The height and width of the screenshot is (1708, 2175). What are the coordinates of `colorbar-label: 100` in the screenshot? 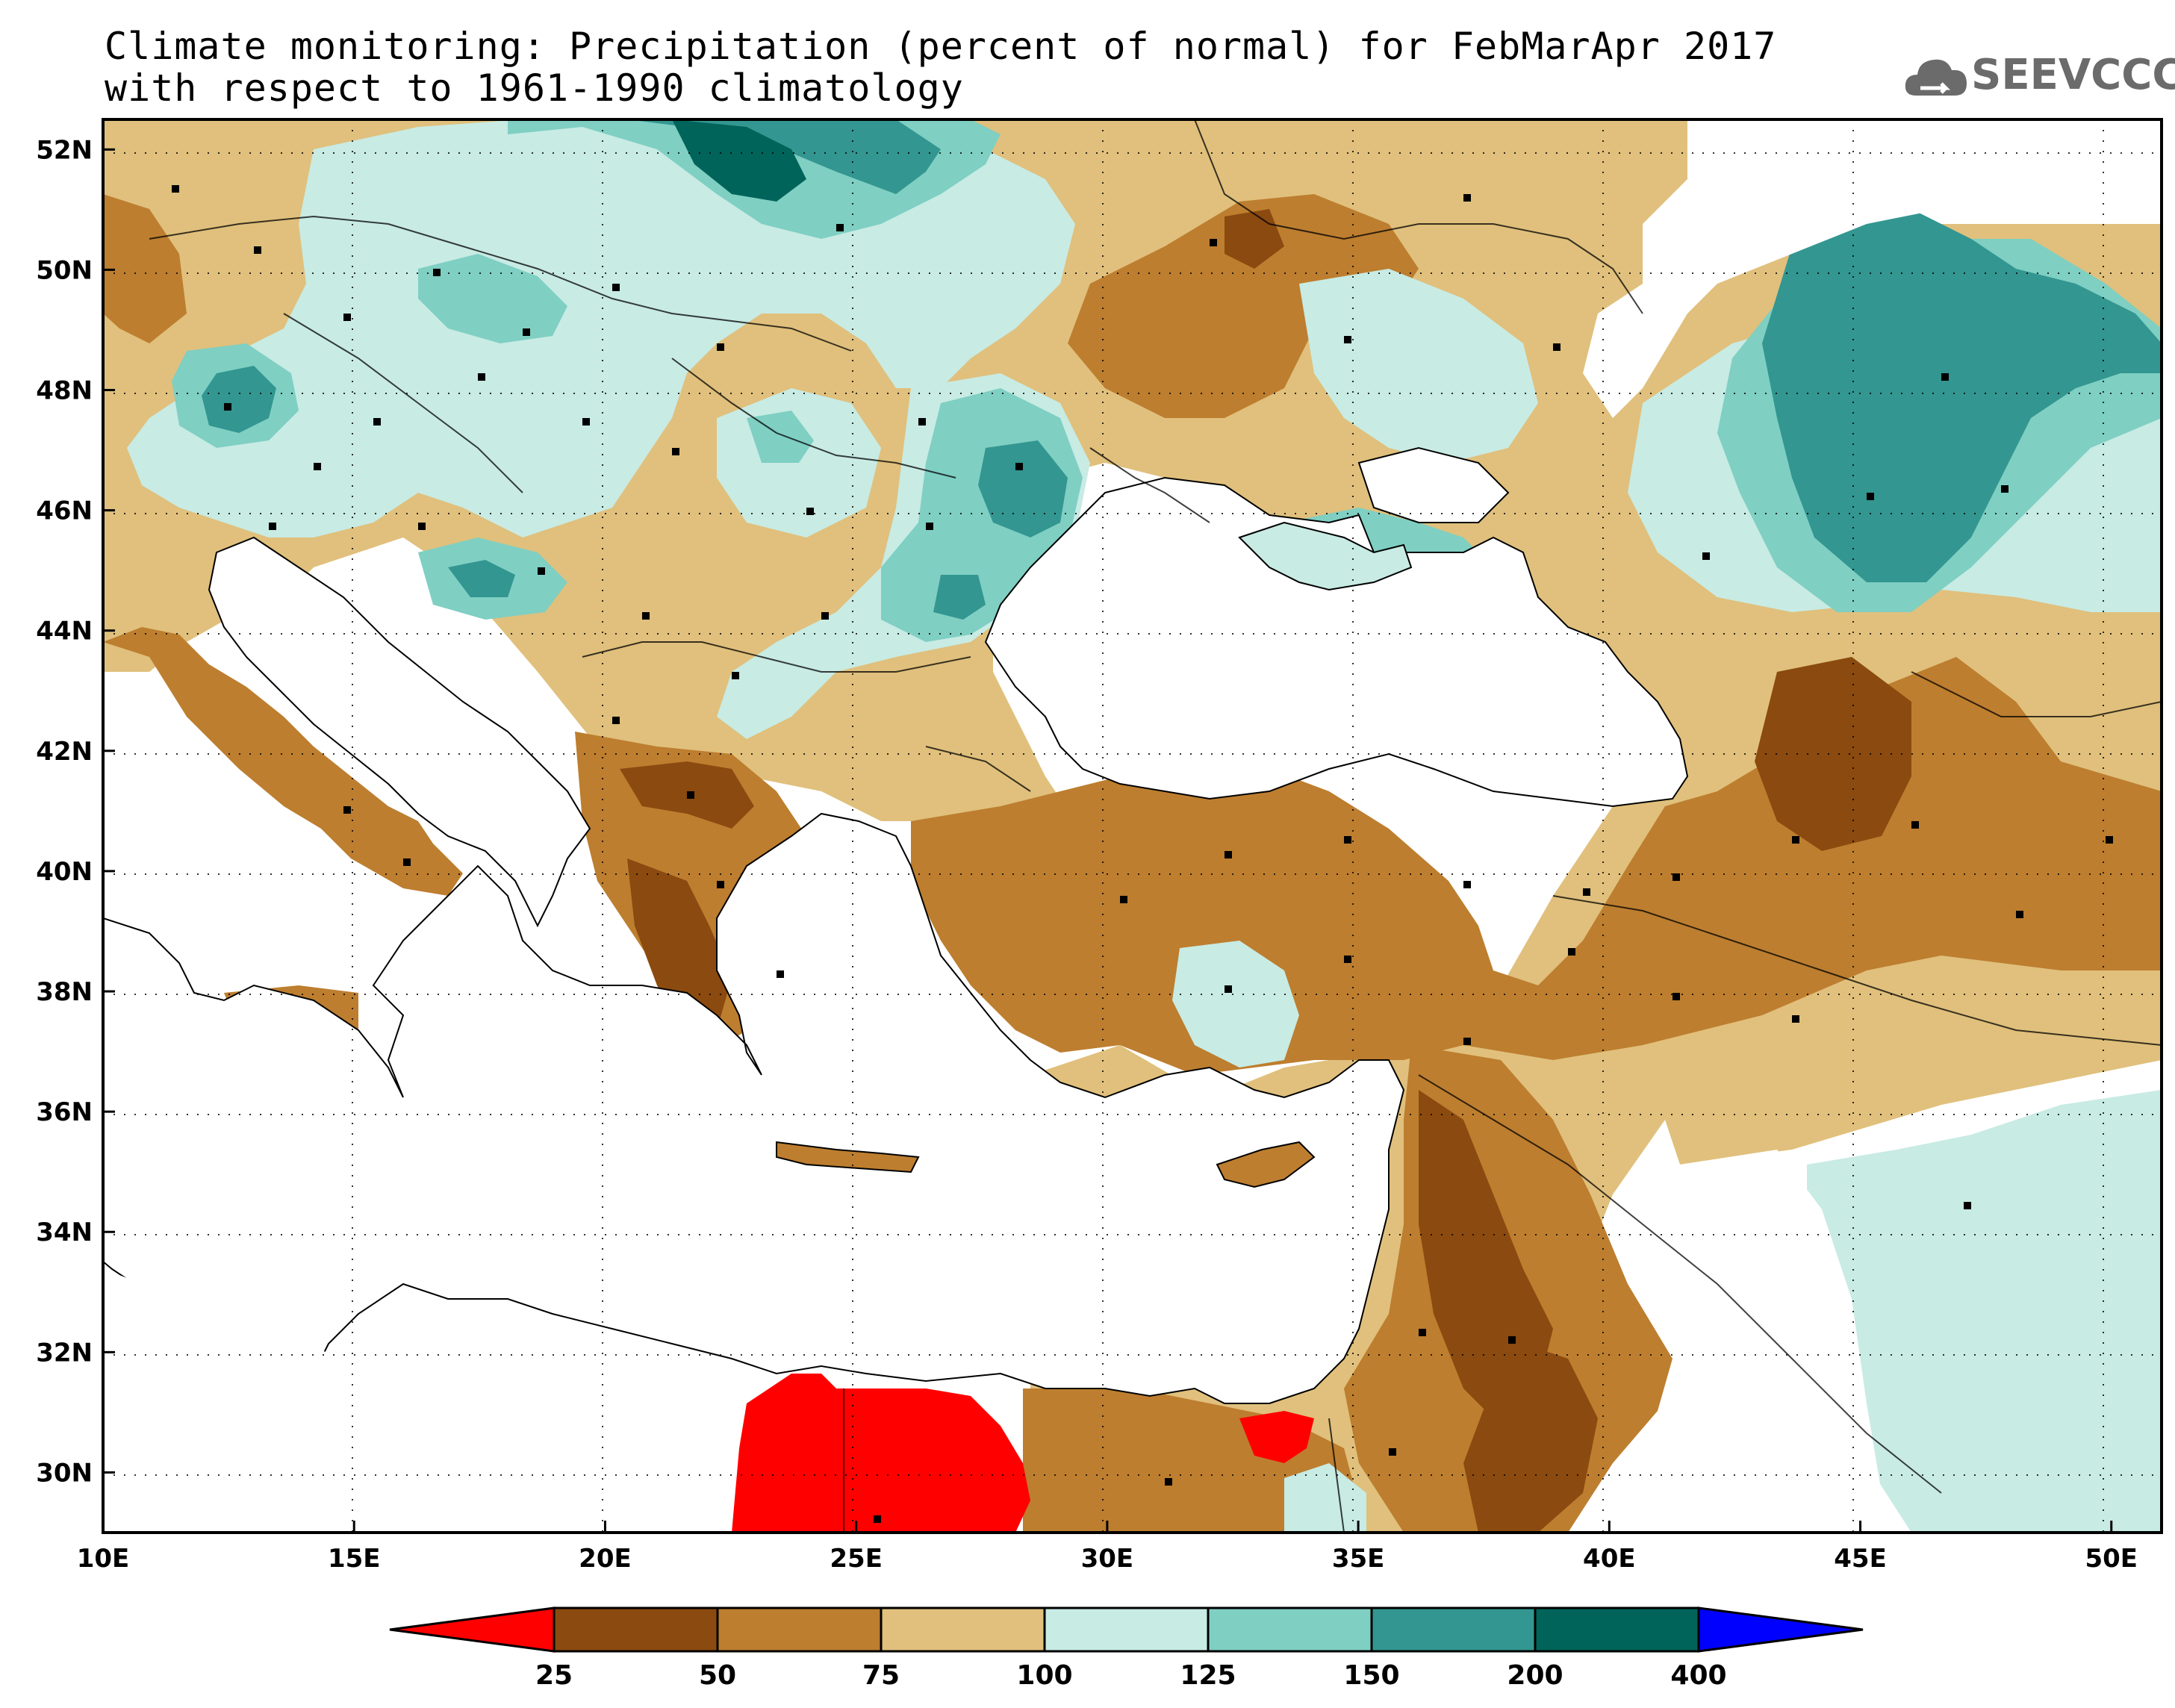 It's located at (1044, 1675).